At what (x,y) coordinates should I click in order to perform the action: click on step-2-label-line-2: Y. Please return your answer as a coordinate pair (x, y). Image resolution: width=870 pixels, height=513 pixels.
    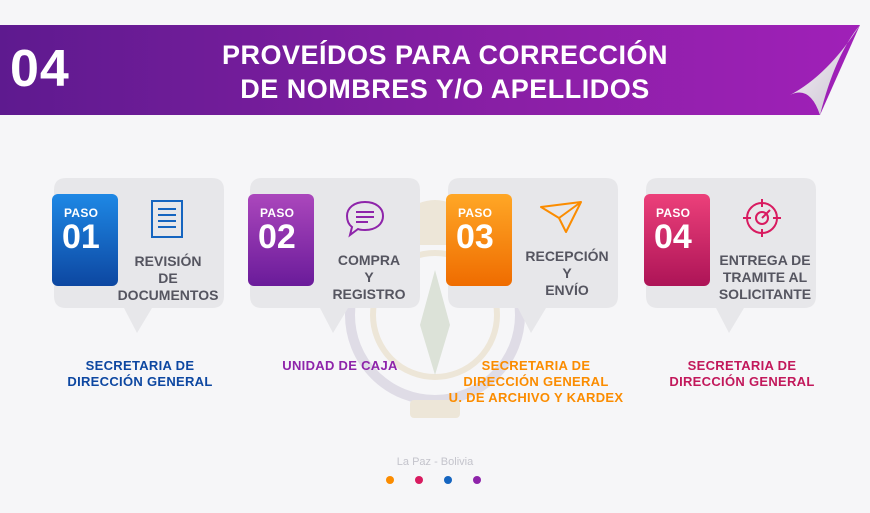
    Looking at the image, I should click on (369, 277).